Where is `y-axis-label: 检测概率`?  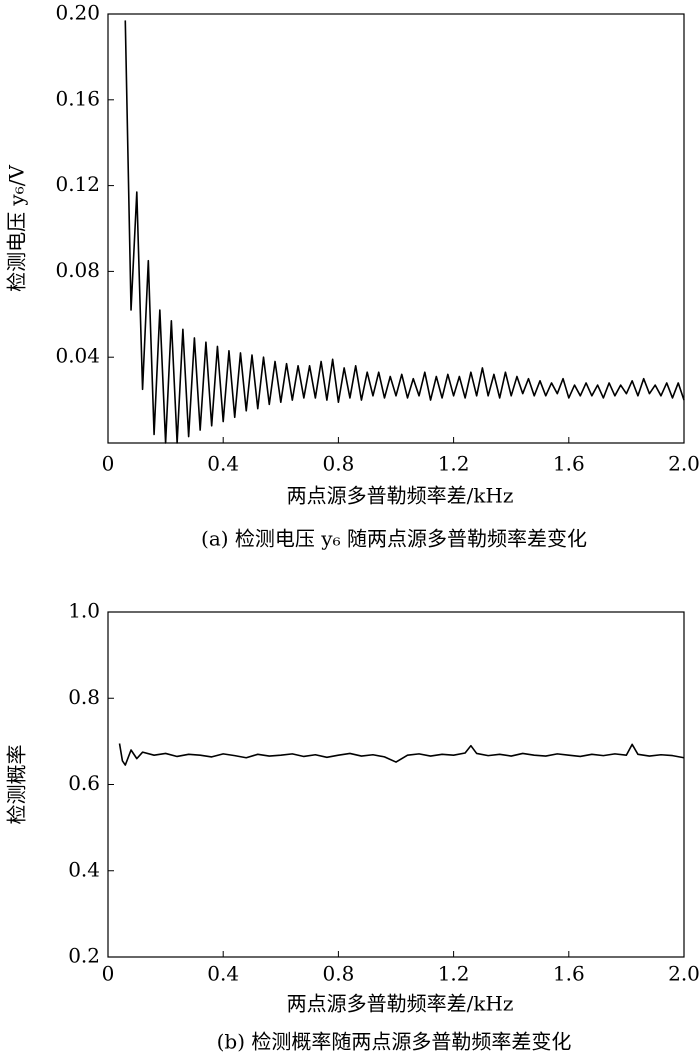
y-axis-label: 检测概率 is located at coordinates (17, 785).